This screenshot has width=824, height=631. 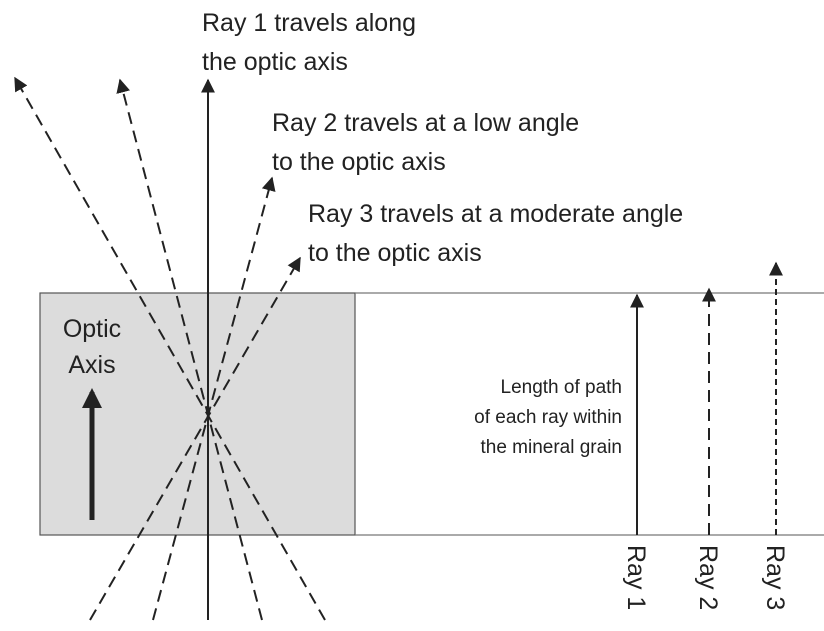 What do you see at coordinates (551, 447) in the screenshot?
I see `path-note: the mineral grain` at bounding box center [551, 447].